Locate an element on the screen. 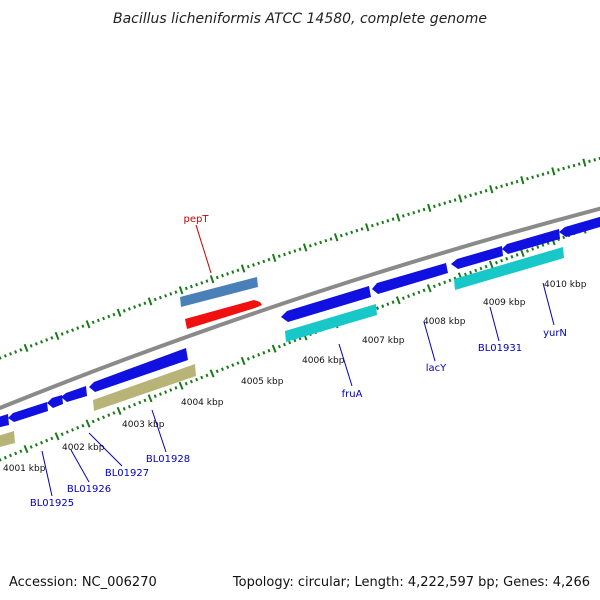  gene-steel is located at coordinates (219, 292).